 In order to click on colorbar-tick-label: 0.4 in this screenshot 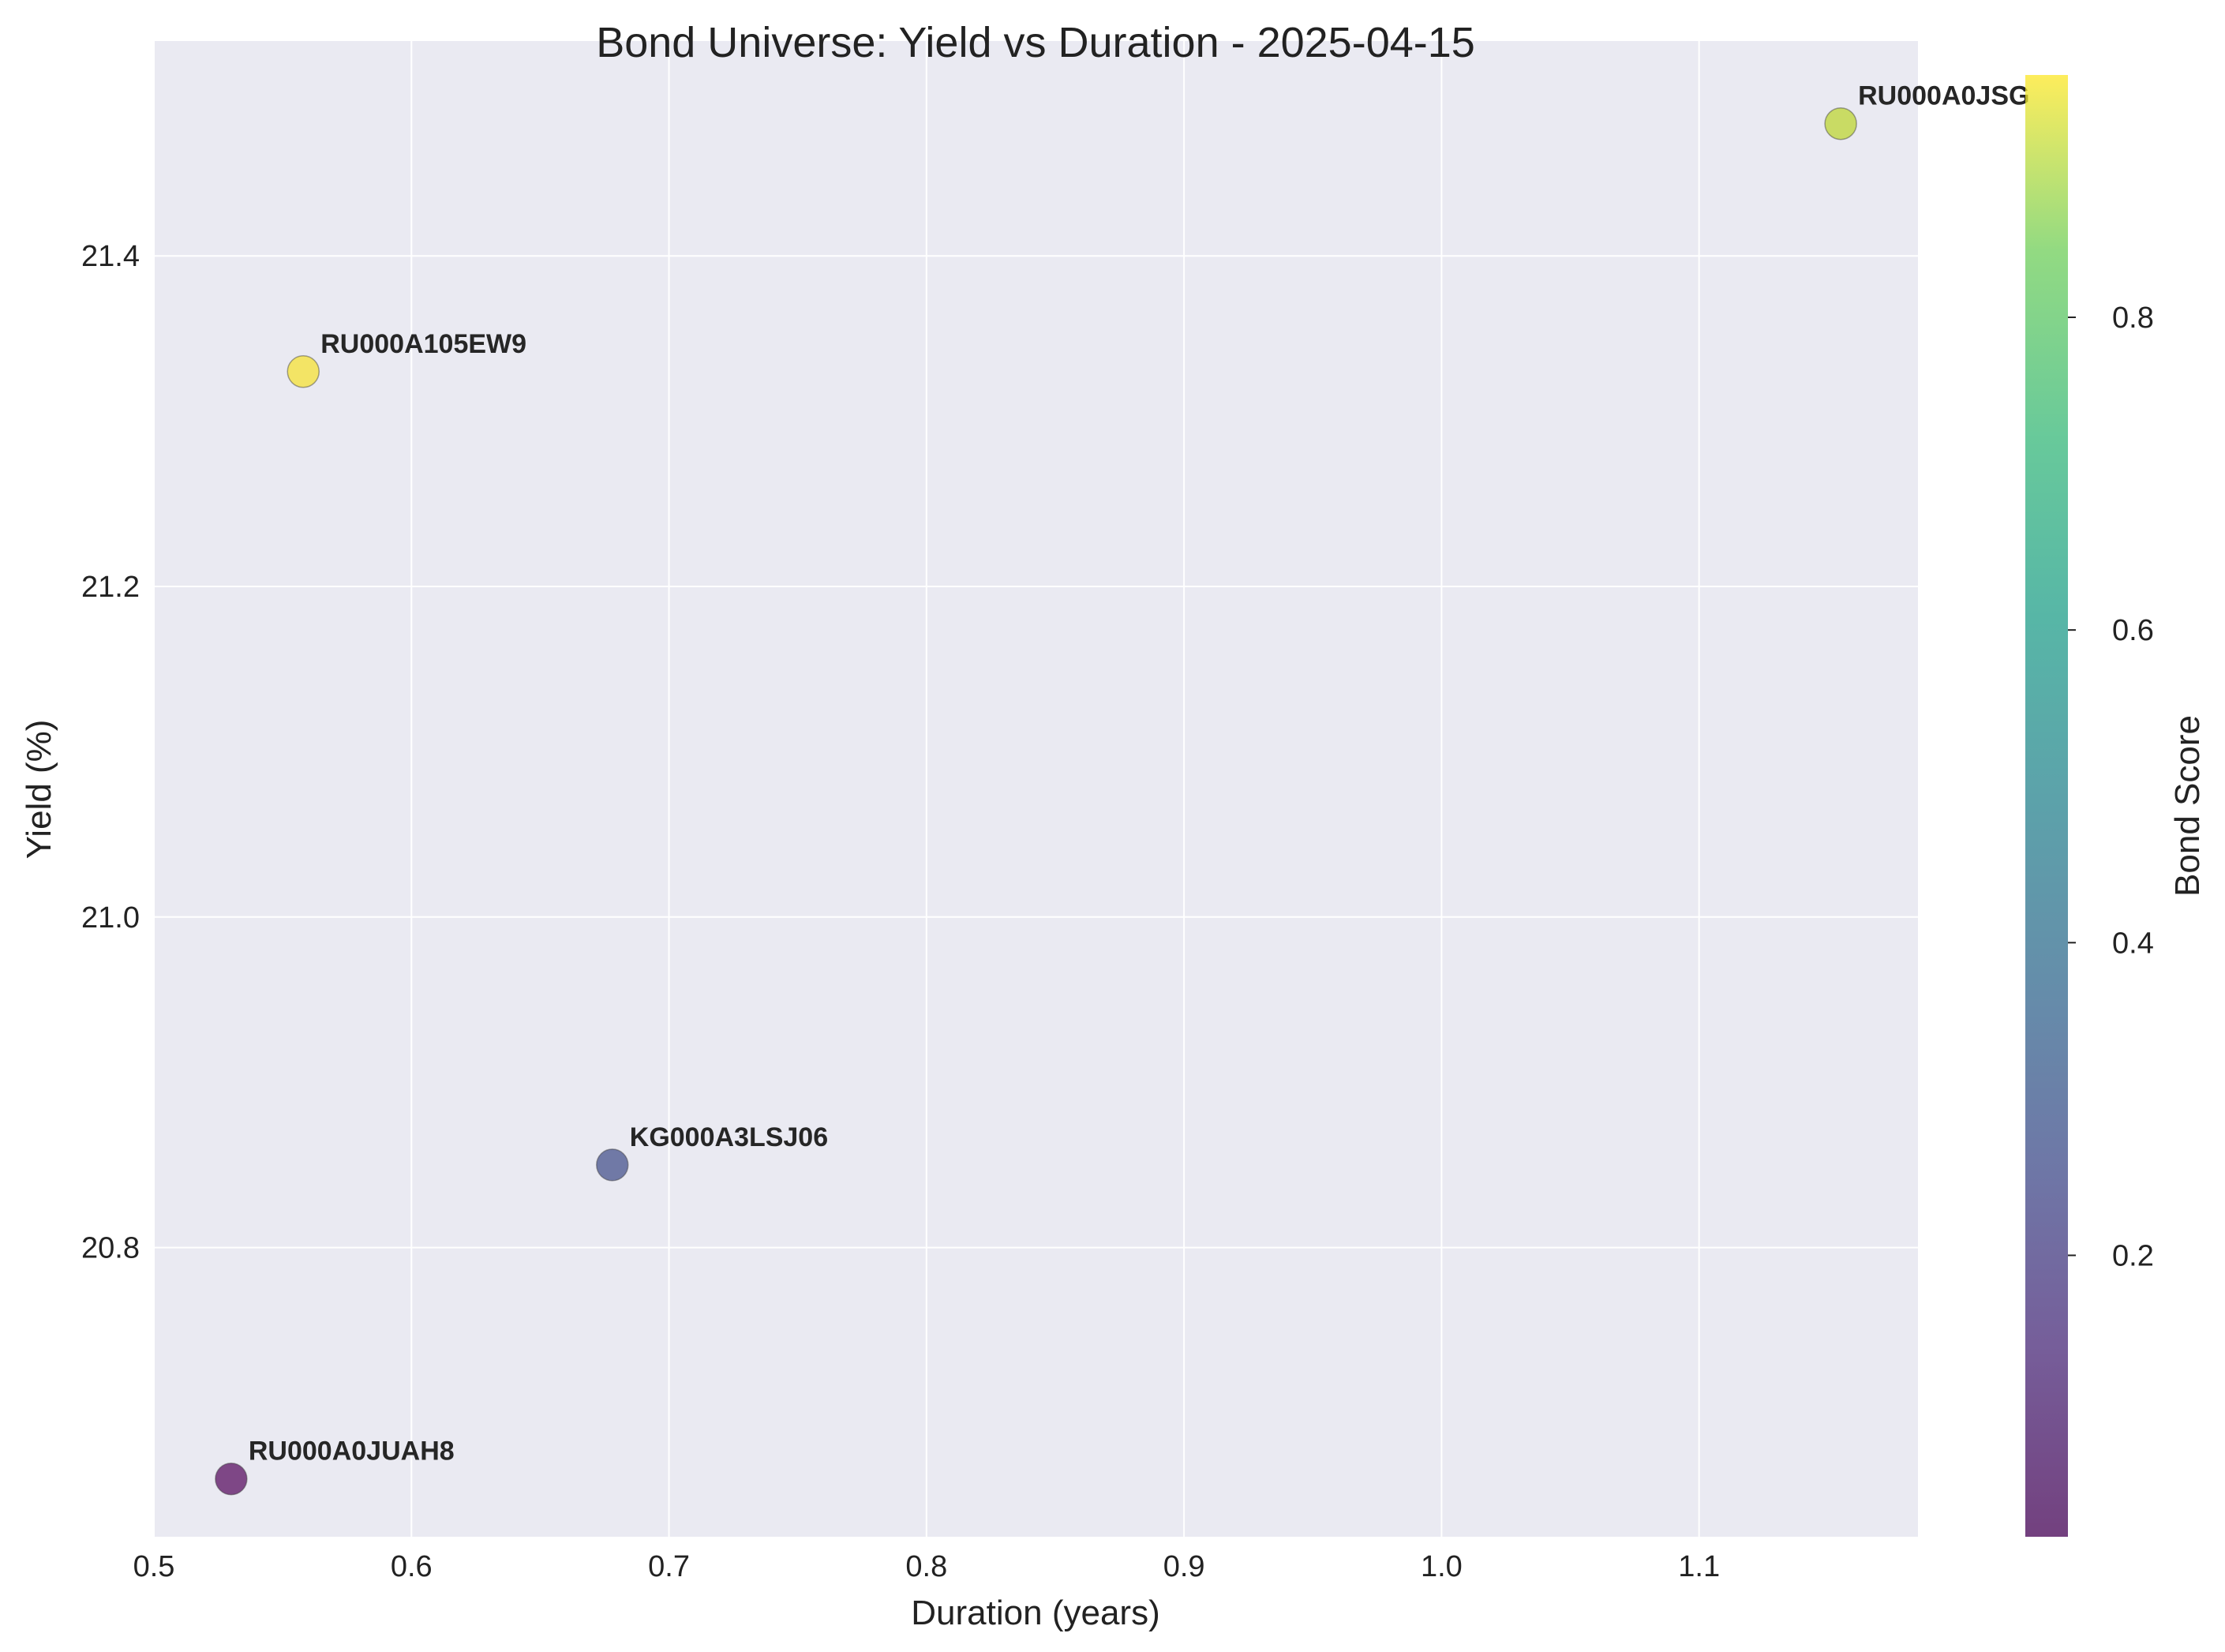, I will do `click(2133, 943)`.